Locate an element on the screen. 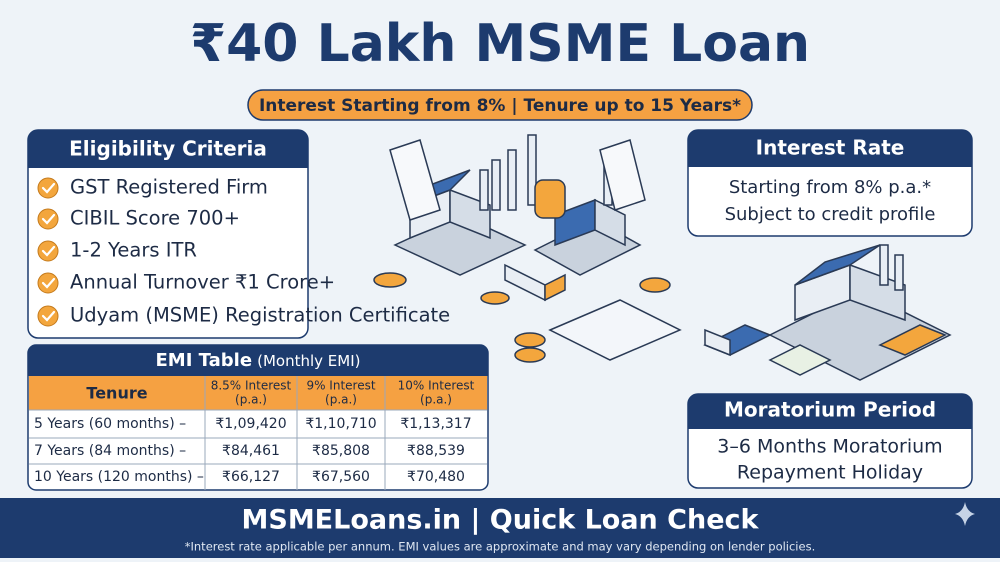 This screenshot has height=562, width=1000. card-title: Moratorium Period is located at coordinates (830, 410).